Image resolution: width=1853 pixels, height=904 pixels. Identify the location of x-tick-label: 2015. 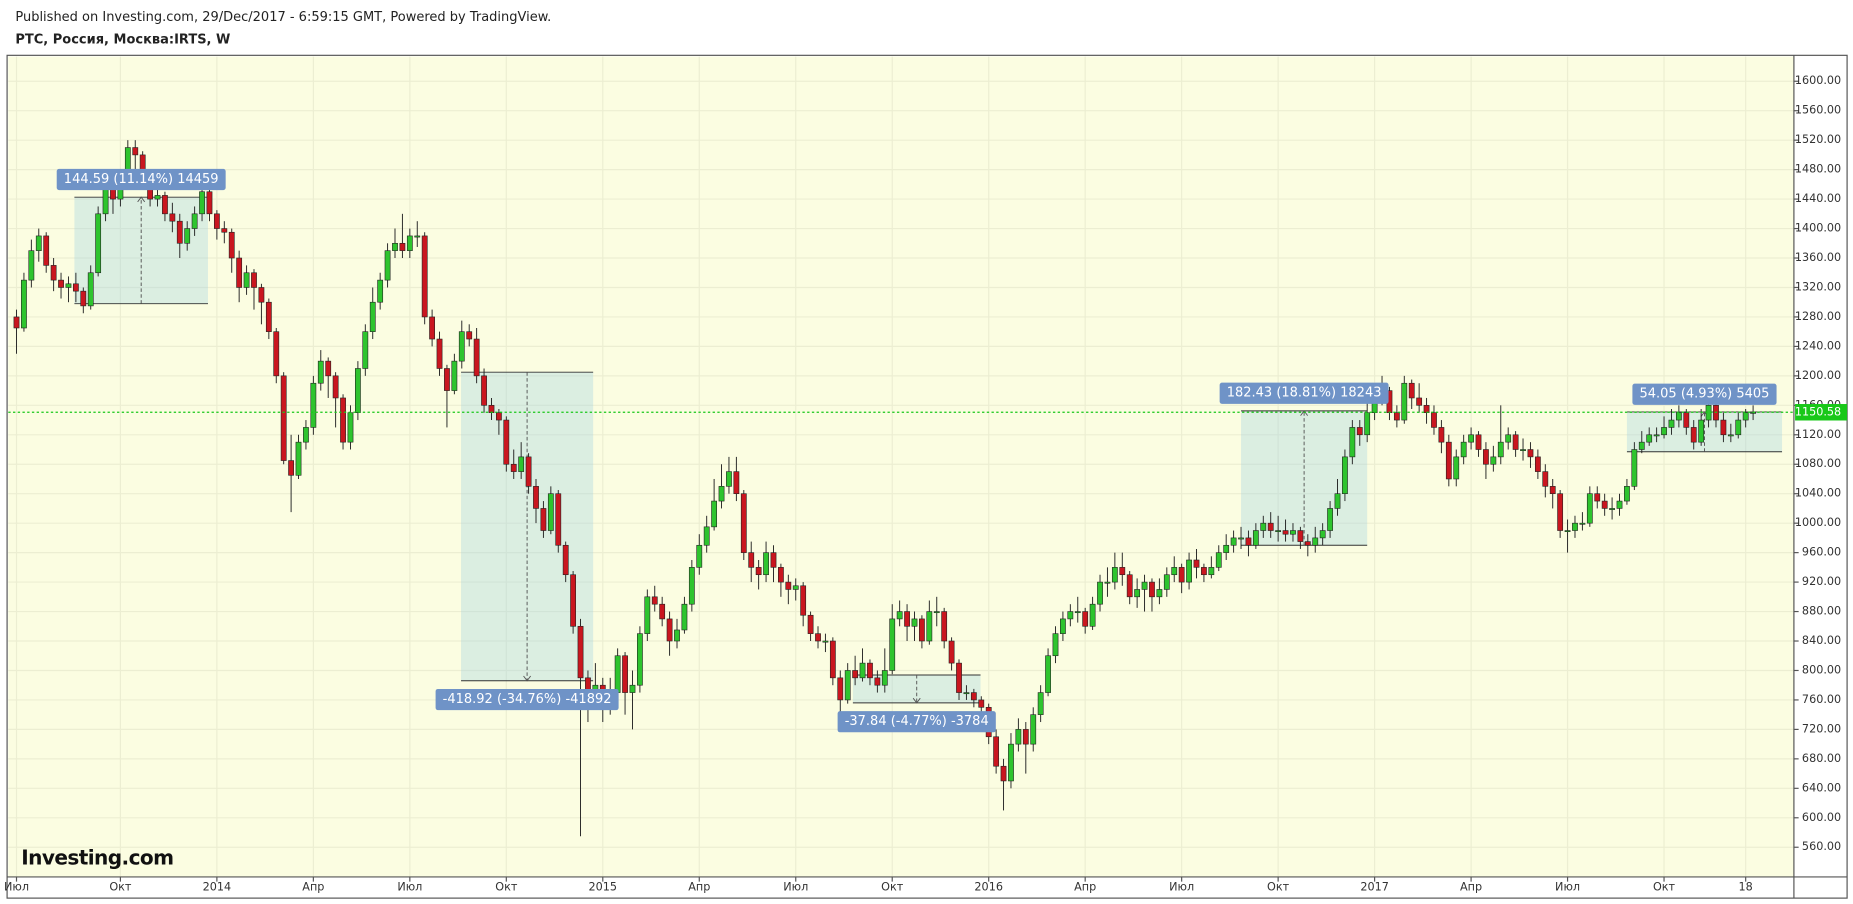
(603, 887).